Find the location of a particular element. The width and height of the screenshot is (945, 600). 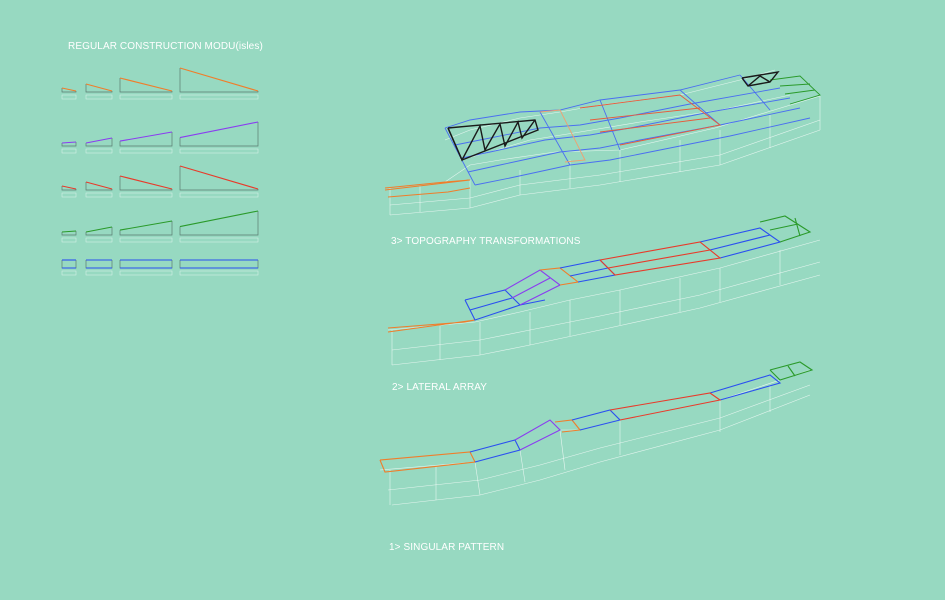

lateral-array-diagram is located at coordinates (604, 290).